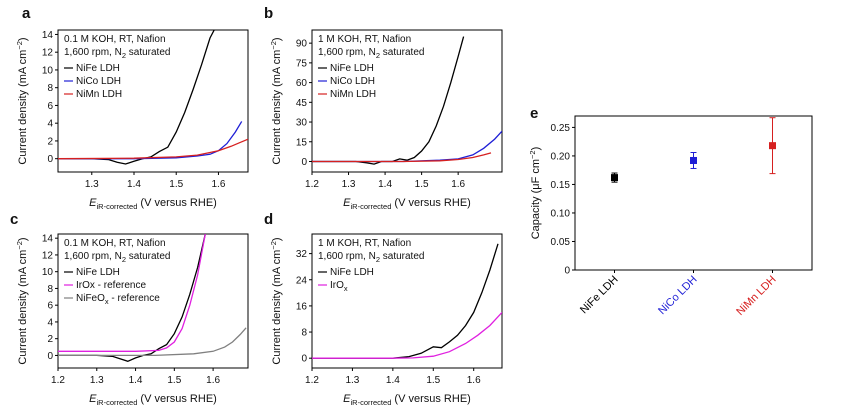 The height and width of the screenshot is (417, 846). I want to click on x-category-label: NiFe LDH, so click(599, 295).